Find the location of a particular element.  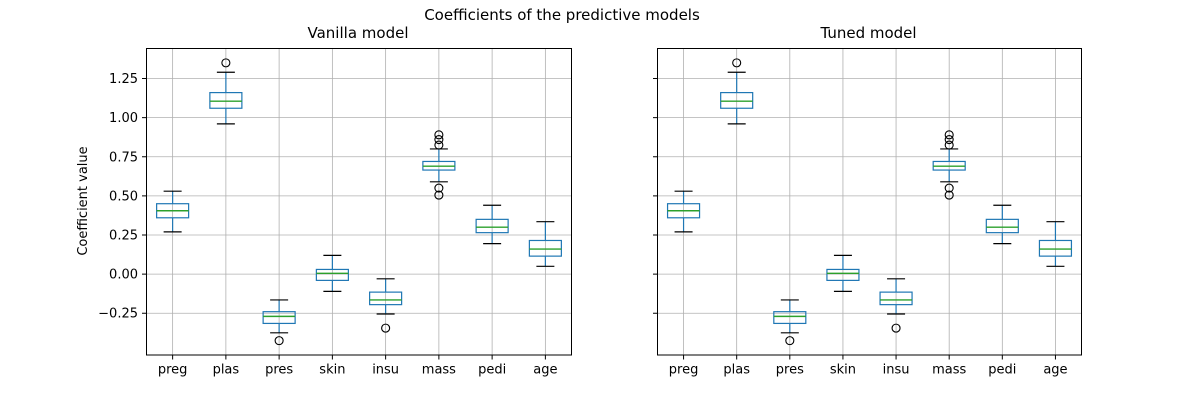

subplot-title-vanilla-model: Vanilla model is located at coordinates (358, 33).